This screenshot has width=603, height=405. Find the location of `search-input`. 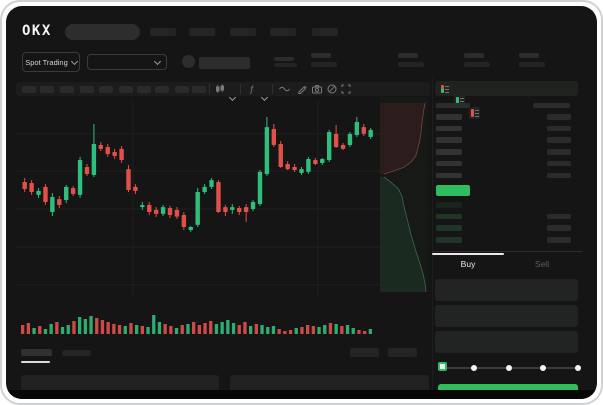

search-input is located at coordinates (102, 32).